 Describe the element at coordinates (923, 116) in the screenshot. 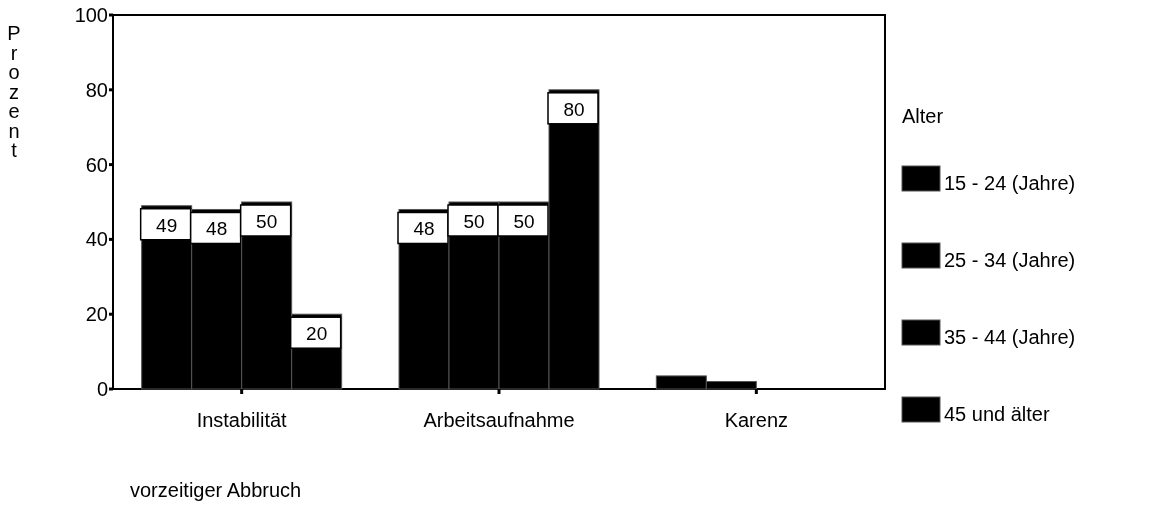

I see `legend-title: Alter` at that location.